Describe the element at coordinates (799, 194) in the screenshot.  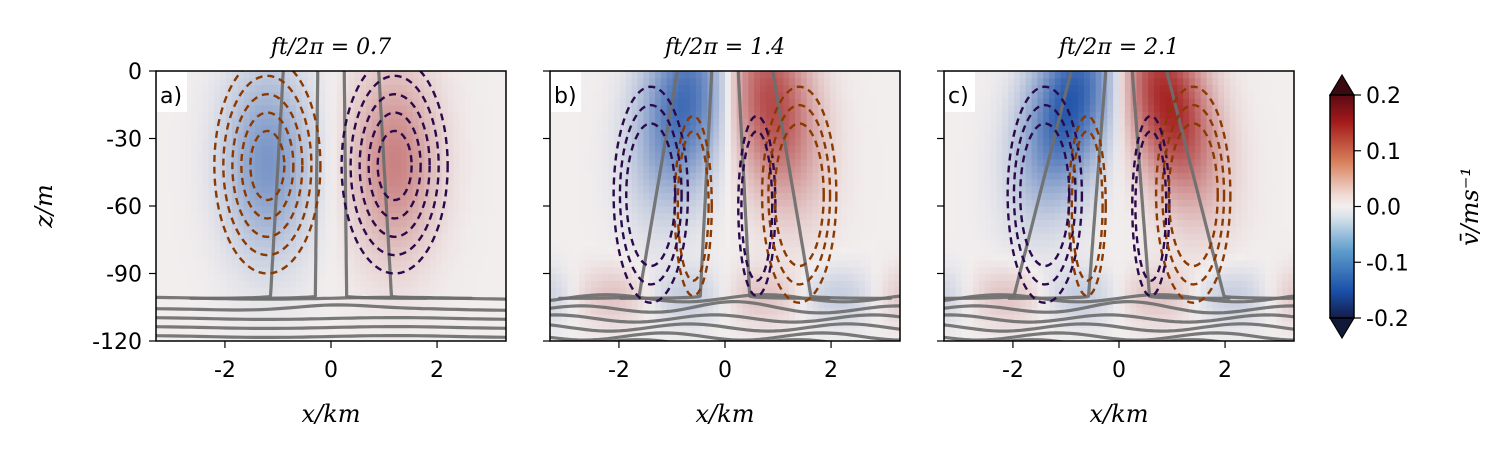
I see `streamfunction-contour` at that location.